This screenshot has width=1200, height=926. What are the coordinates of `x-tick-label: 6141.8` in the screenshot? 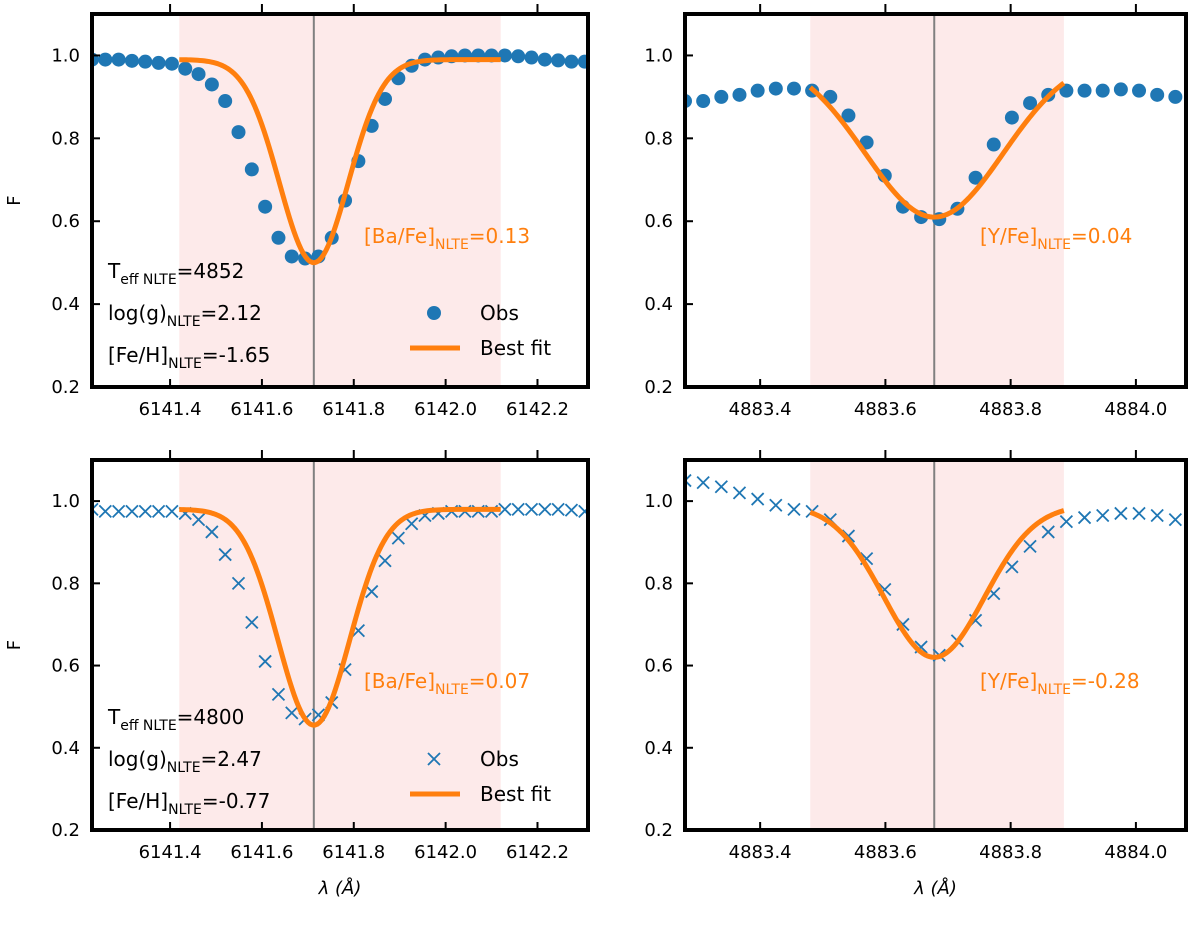 It's located at (353, 852).